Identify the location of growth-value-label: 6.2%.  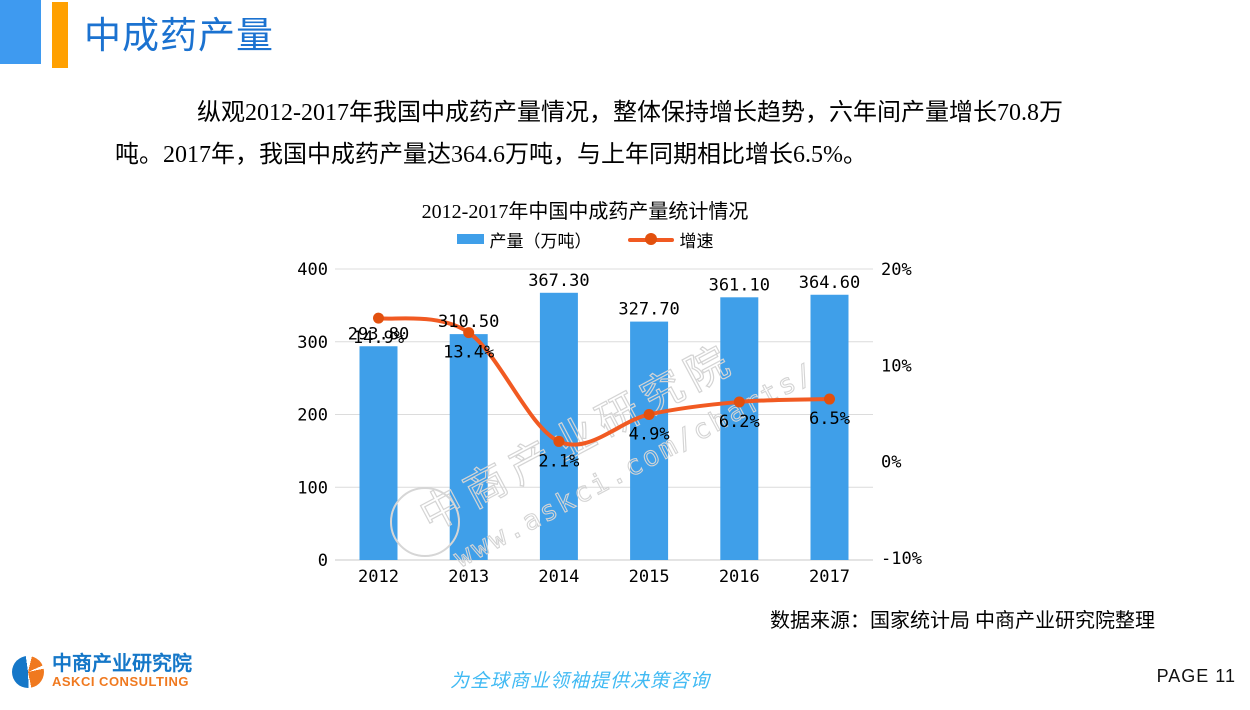
(739, 422).